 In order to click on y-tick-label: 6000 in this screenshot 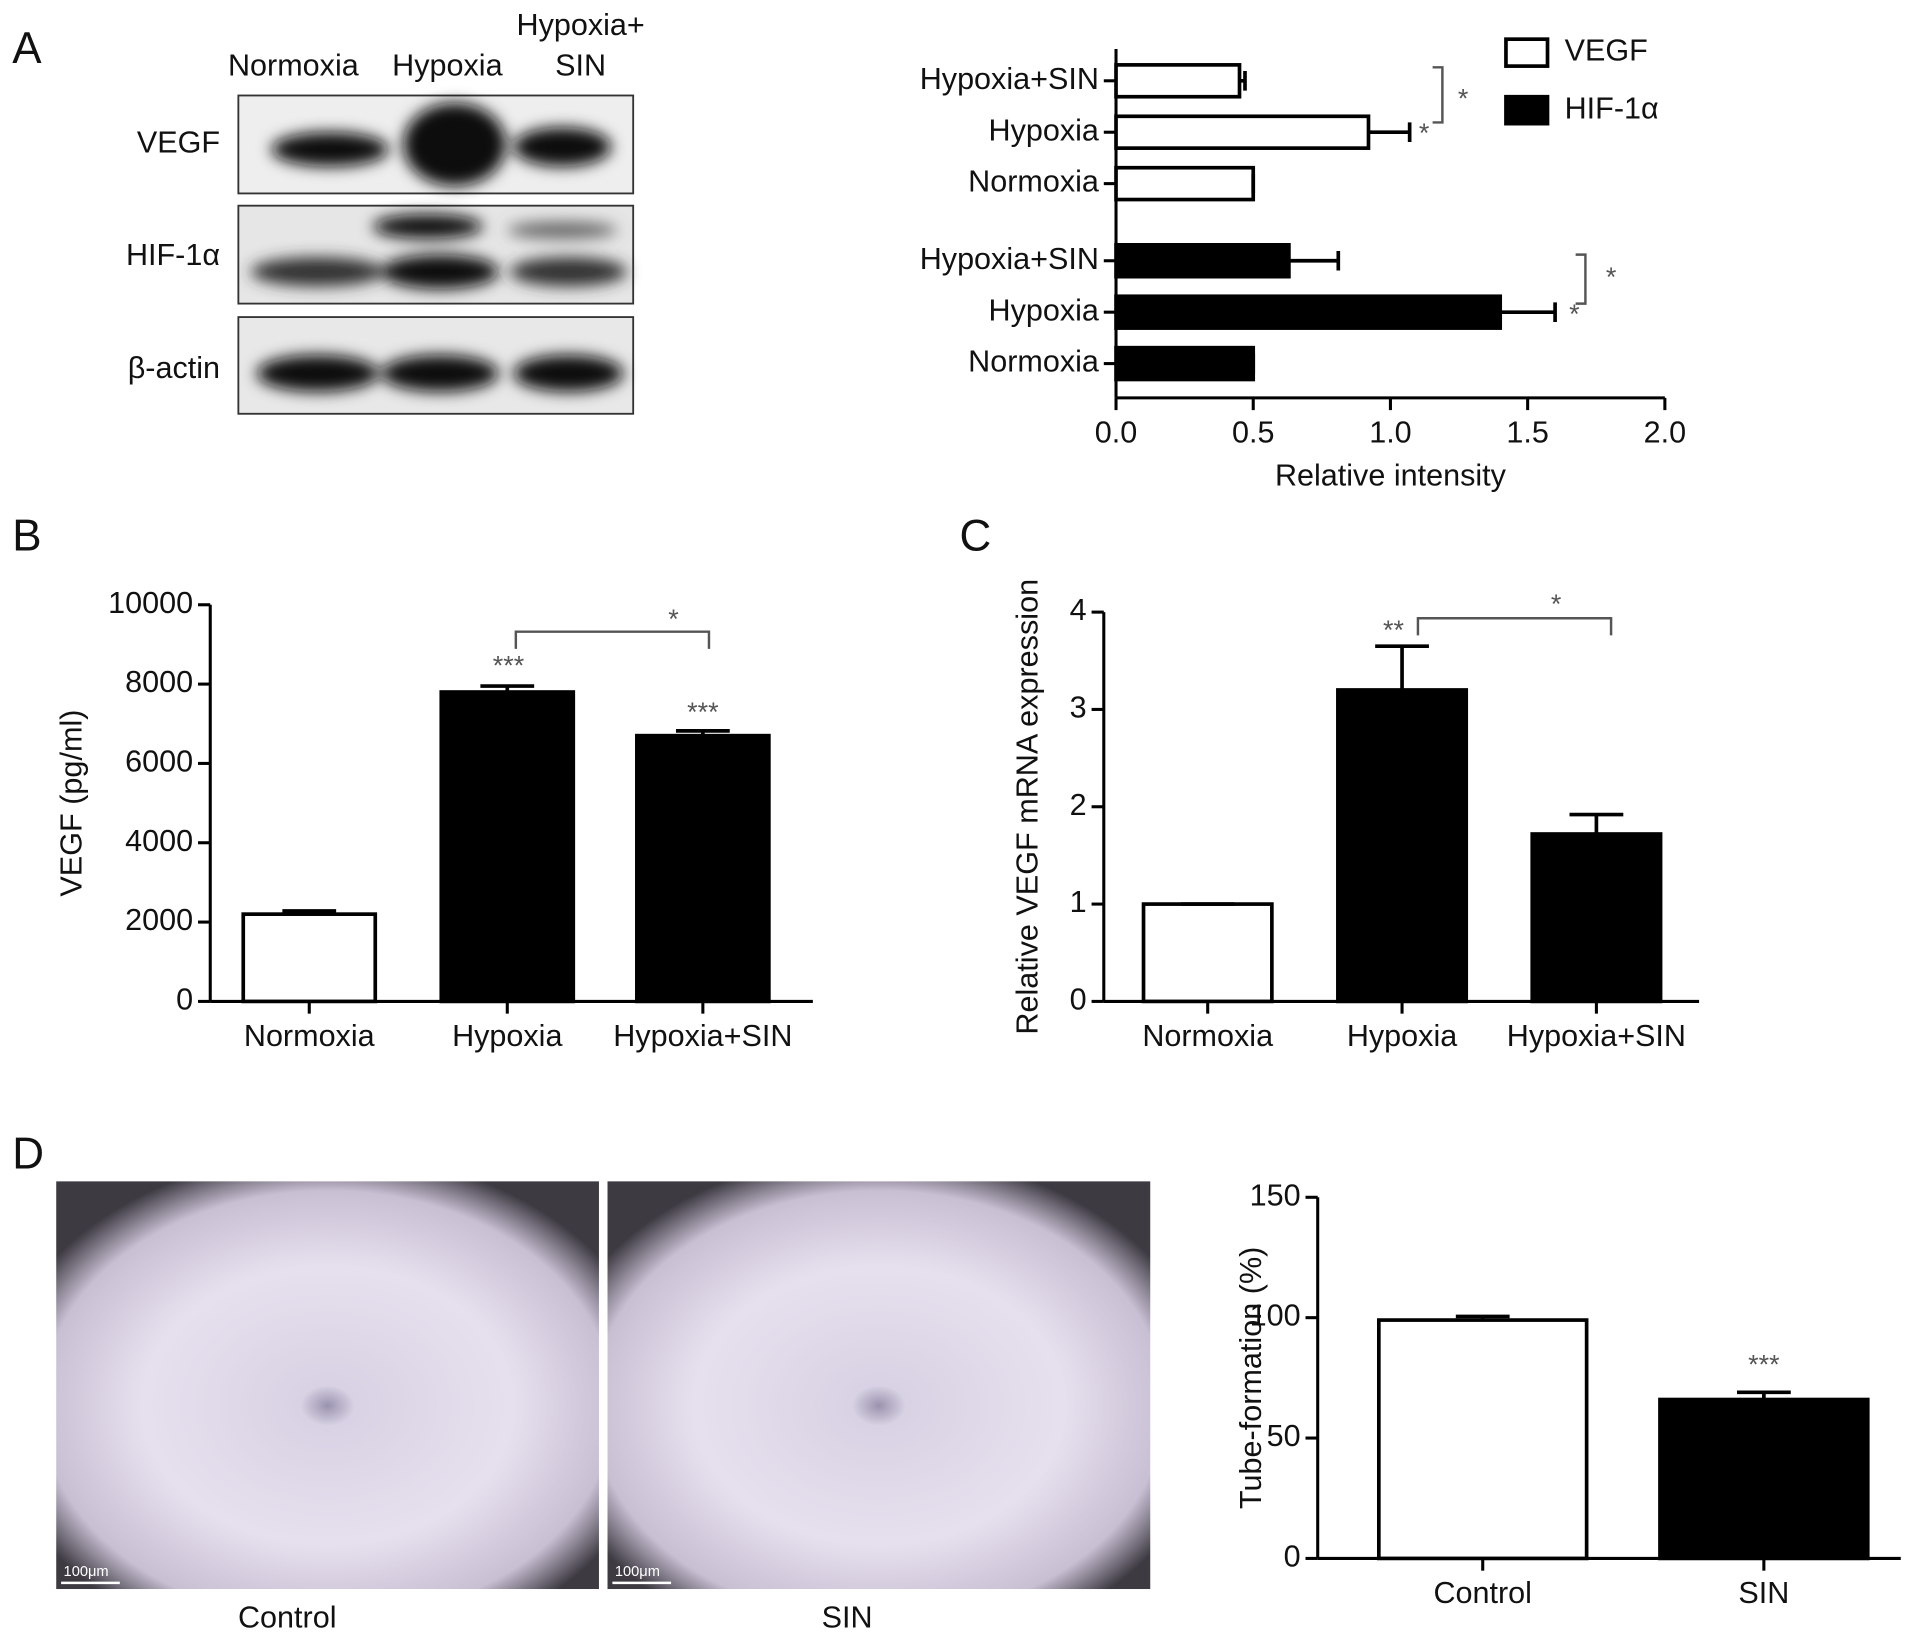, I will do `click(159, 761)`.